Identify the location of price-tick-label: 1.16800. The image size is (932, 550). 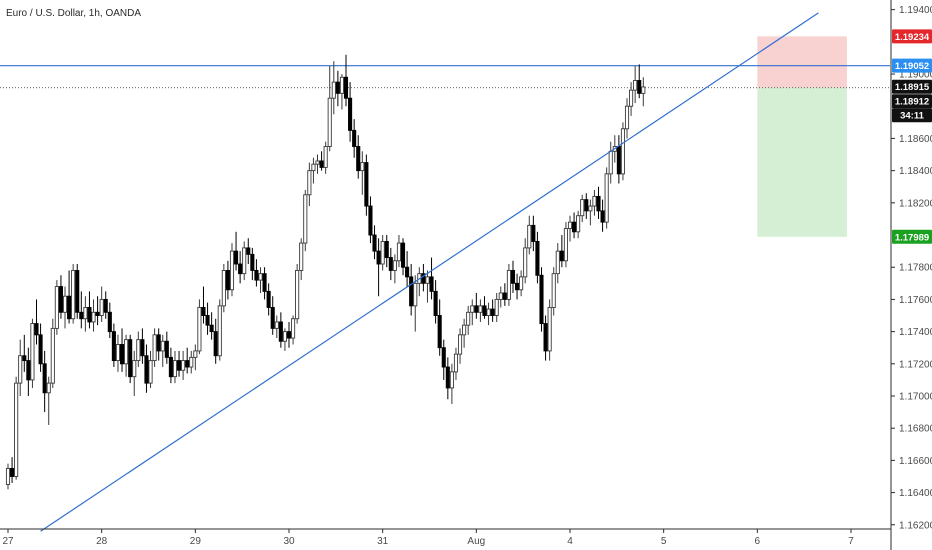
(915, 429).